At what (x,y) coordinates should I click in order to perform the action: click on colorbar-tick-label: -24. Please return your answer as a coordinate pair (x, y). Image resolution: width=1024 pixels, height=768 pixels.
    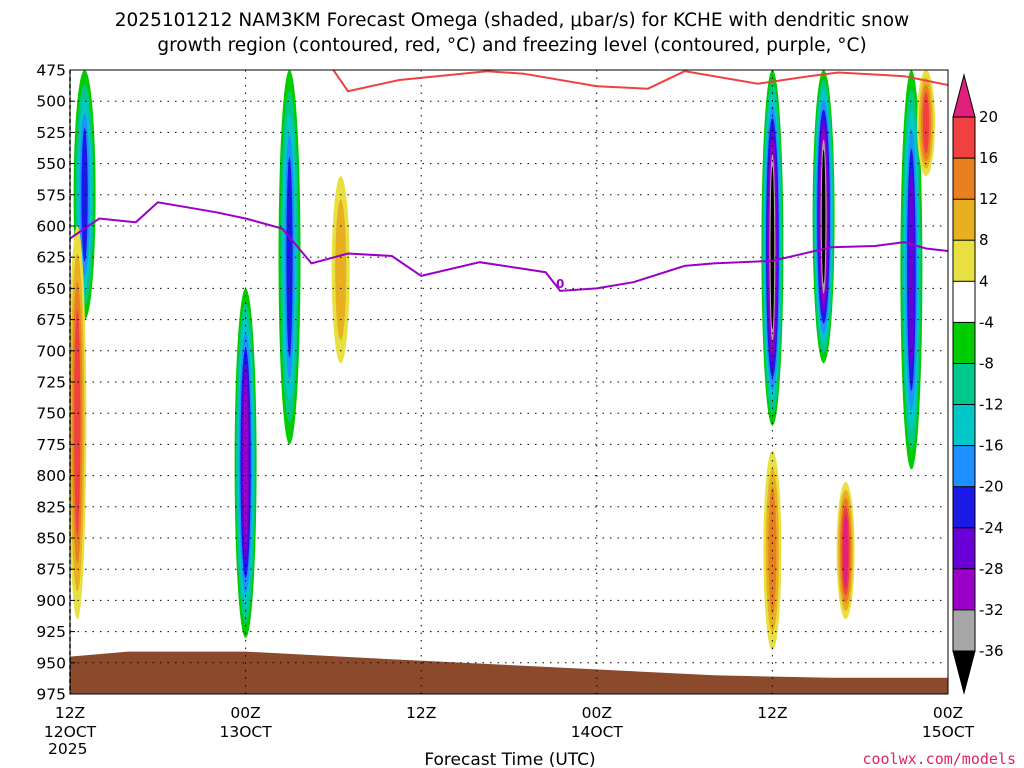
    Looking at the image, I should click on (991, 528).